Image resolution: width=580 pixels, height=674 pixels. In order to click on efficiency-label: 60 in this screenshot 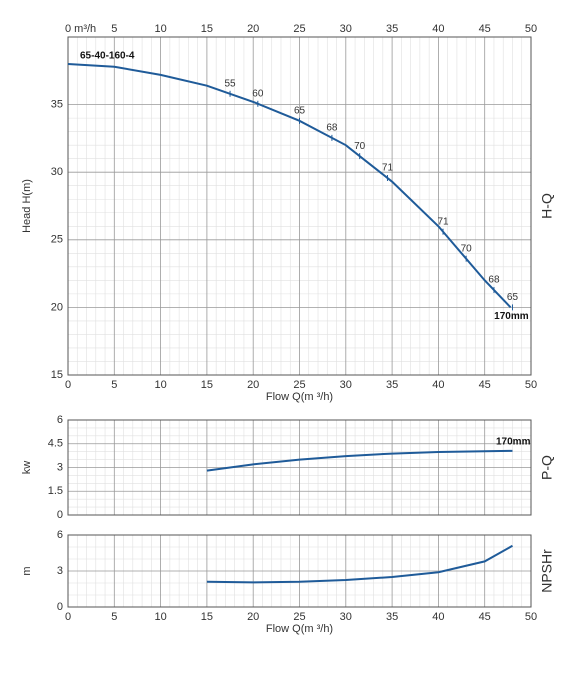, I will do `click(258, 93)`.